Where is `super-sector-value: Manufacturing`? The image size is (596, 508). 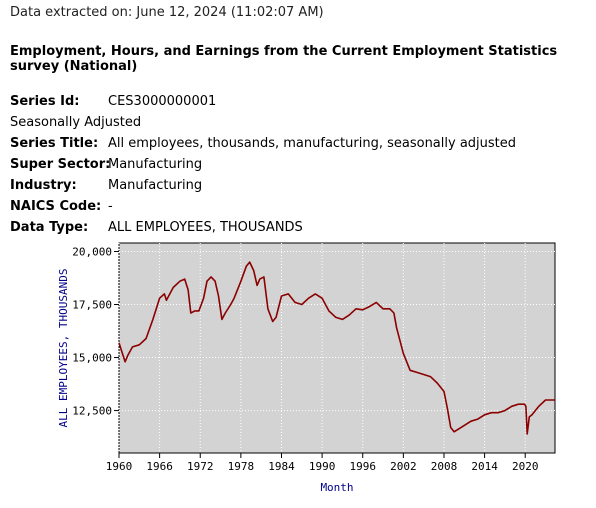
super-sector-value: Manufacturing is located at coordinates (155, 164).